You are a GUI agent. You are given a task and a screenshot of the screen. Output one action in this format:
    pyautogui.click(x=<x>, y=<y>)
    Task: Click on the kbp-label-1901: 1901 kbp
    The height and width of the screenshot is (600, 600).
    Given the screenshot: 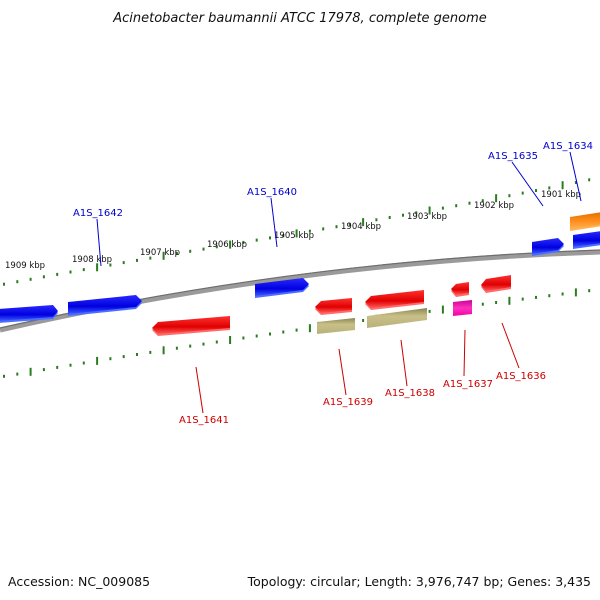 What is the action you would take?
    pyautogui.click(x=561, y=195)
    